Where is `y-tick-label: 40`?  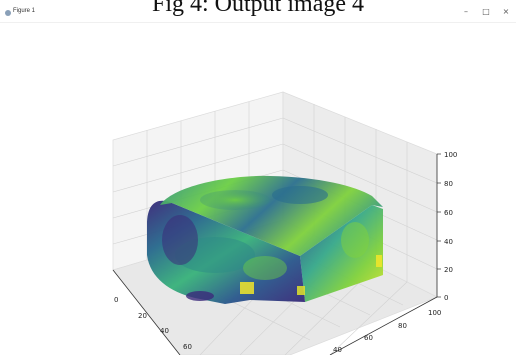
y-tick-label: 40 is located at coordinates (337, 350).